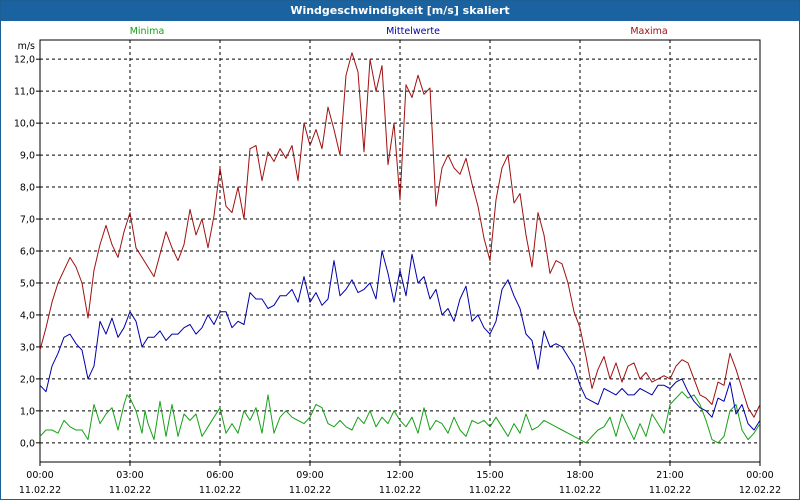 The image size is (800, 500). What do you see at coordinates (309, 475) in the screenshot?
I see `x-tick-time-label: 09:00` at bounding box center [309, 475].